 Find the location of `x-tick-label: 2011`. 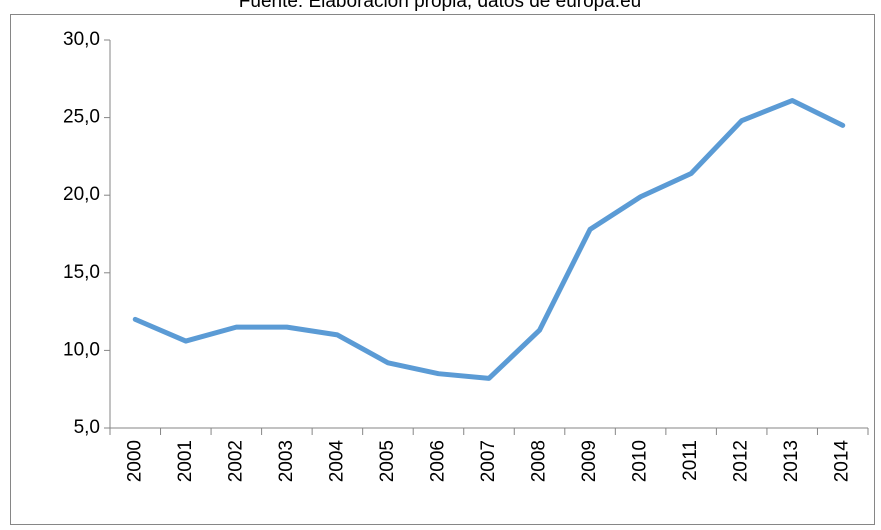

x-tick-label: 2011 is located at coordinates (690, 460).